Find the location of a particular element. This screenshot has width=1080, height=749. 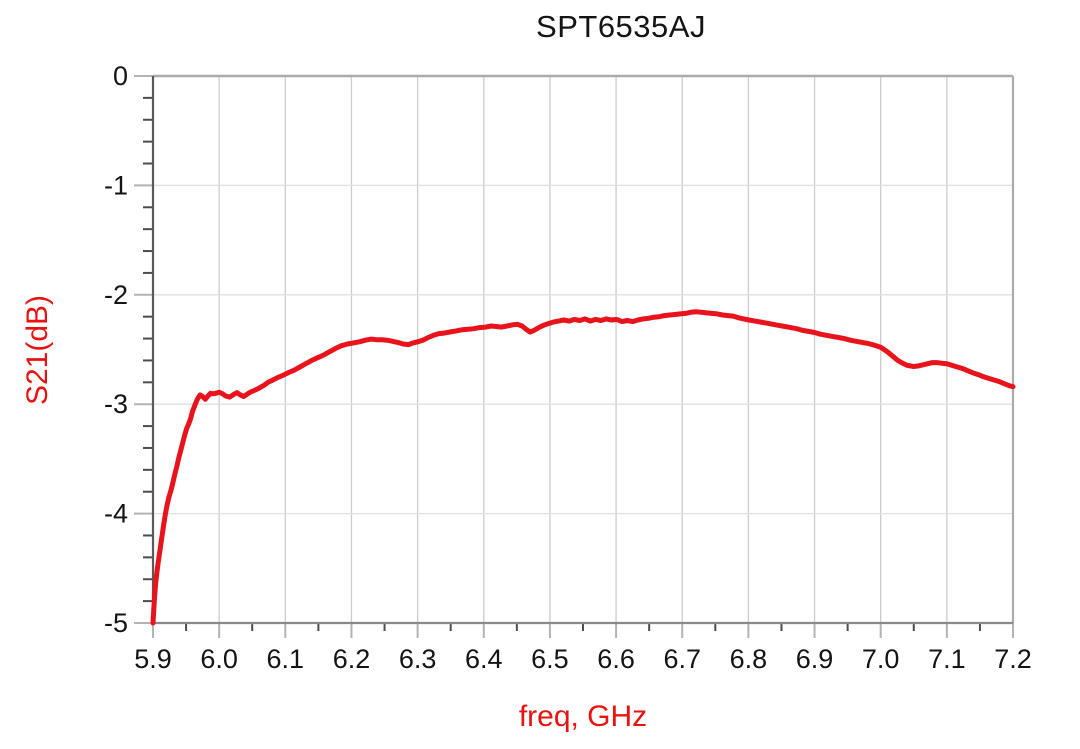

x-tick-label: 6.4 is located at coordinates (484, 659).